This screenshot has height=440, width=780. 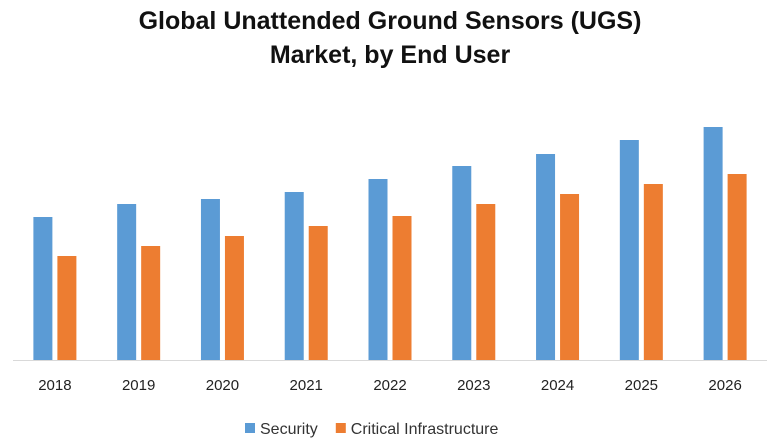 I want to click on x-tick-label: 2025, so click(x=641, y=385).